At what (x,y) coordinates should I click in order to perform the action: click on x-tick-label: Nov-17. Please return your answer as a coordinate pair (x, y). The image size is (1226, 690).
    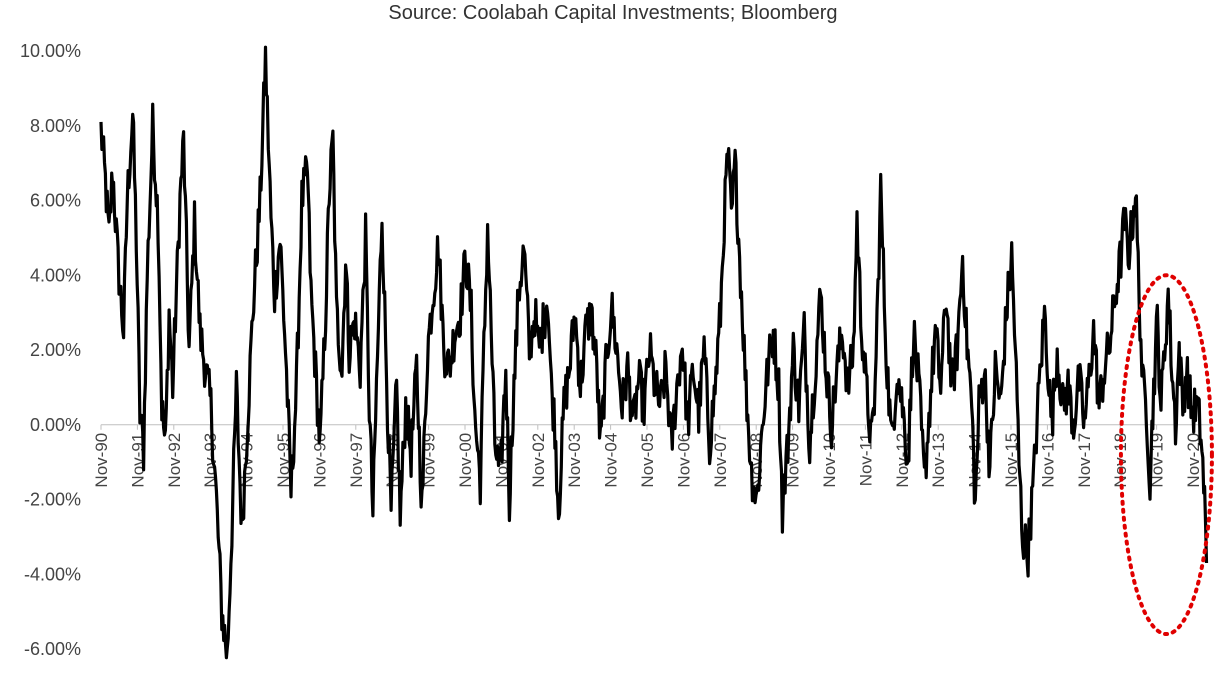
    Looking at the image, I should click on (1084, 460).